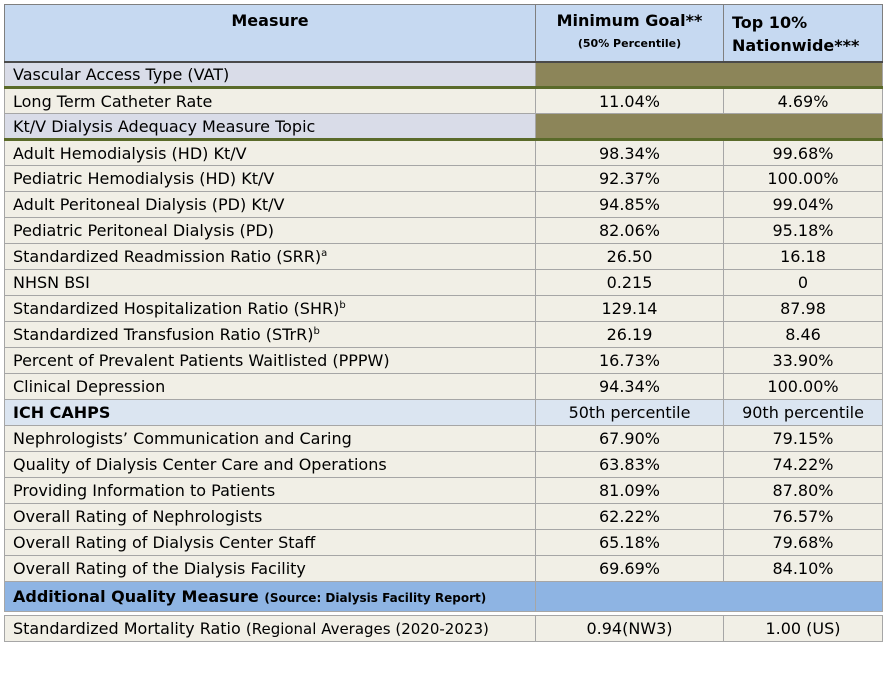 The image size is (887, 673). Describe the element at coordinates (270, 516) in the screenshot. I see `measure-cell: Overall Rating of Nephrologists` at that location.